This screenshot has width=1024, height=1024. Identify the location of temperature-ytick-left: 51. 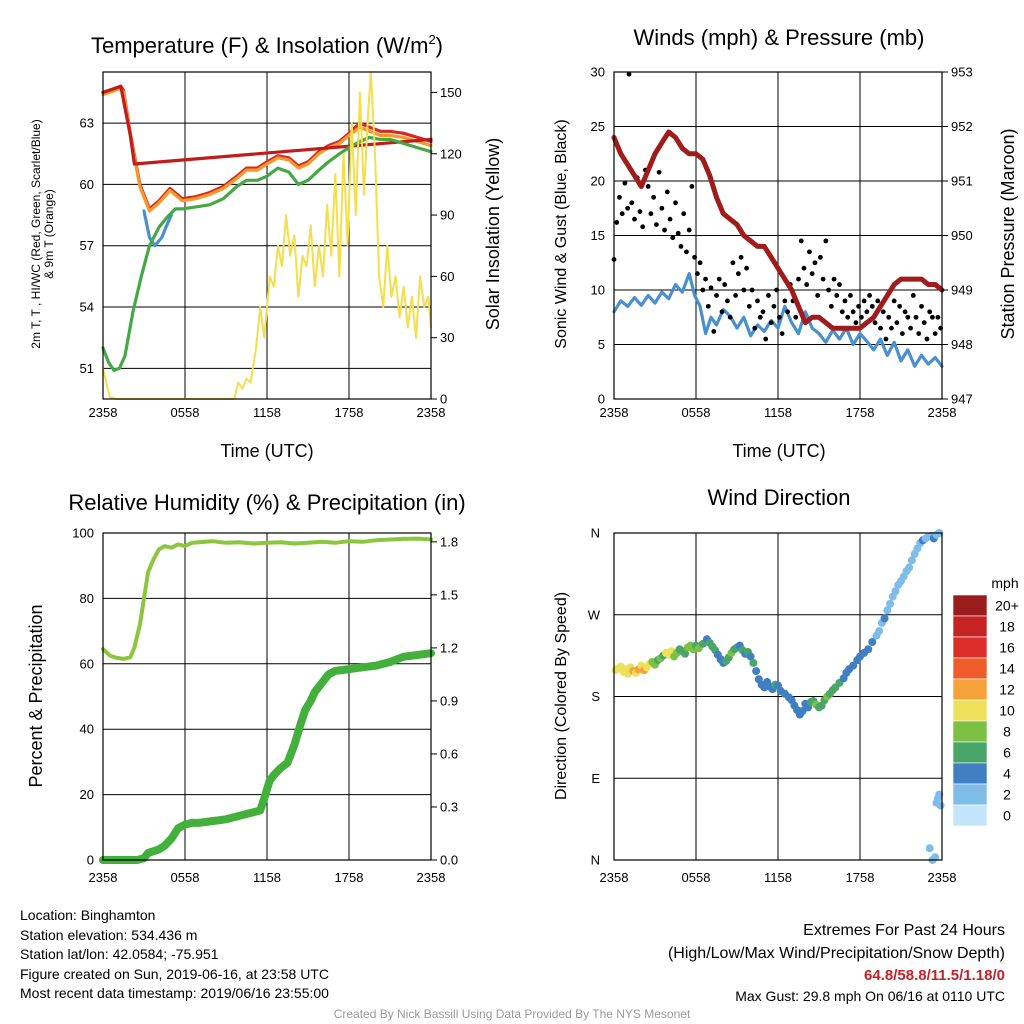
(87, 368).